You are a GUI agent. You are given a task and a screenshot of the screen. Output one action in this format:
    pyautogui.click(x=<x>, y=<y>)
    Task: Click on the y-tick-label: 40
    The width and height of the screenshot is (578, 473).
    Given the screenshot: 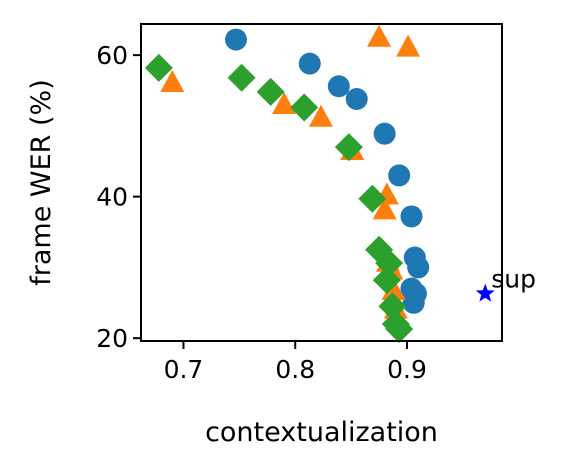 What is the action you would take?
    pyautogui.click(x=112, y=197)
    